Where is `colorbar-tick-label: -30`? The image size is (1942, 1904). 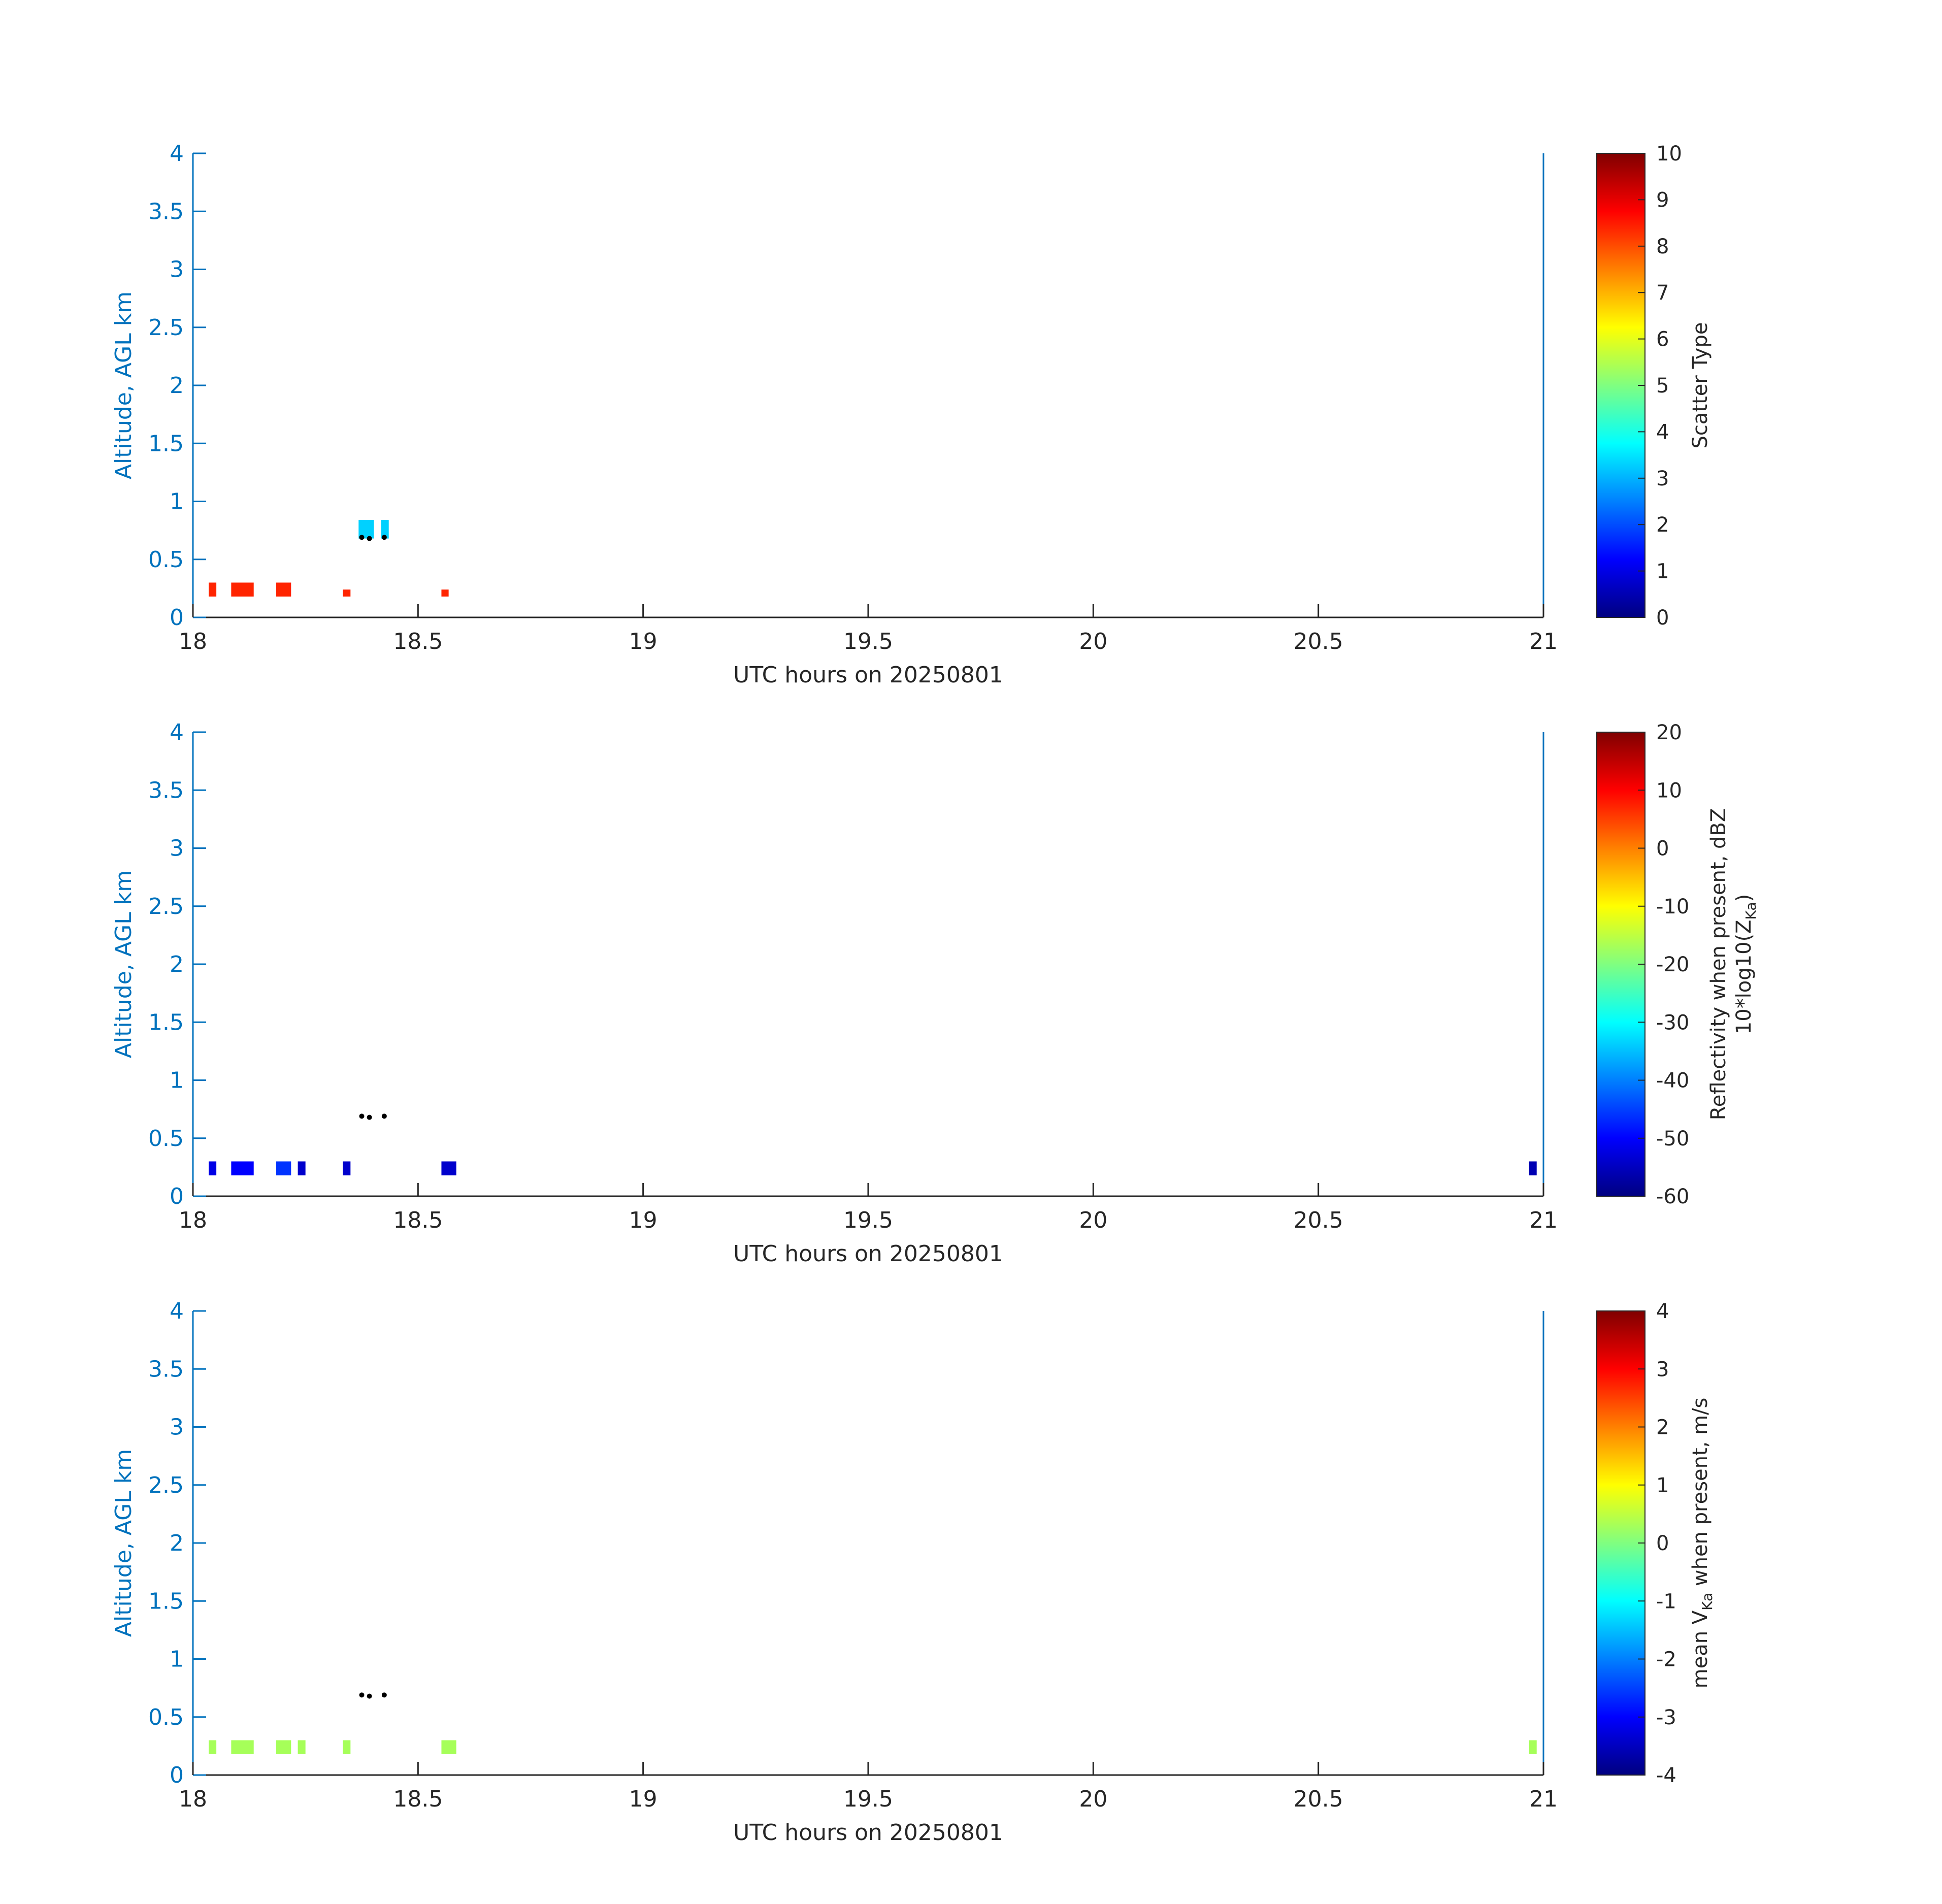 colorbar-tick-label: -30 is located at coordinates (1672, 1023).